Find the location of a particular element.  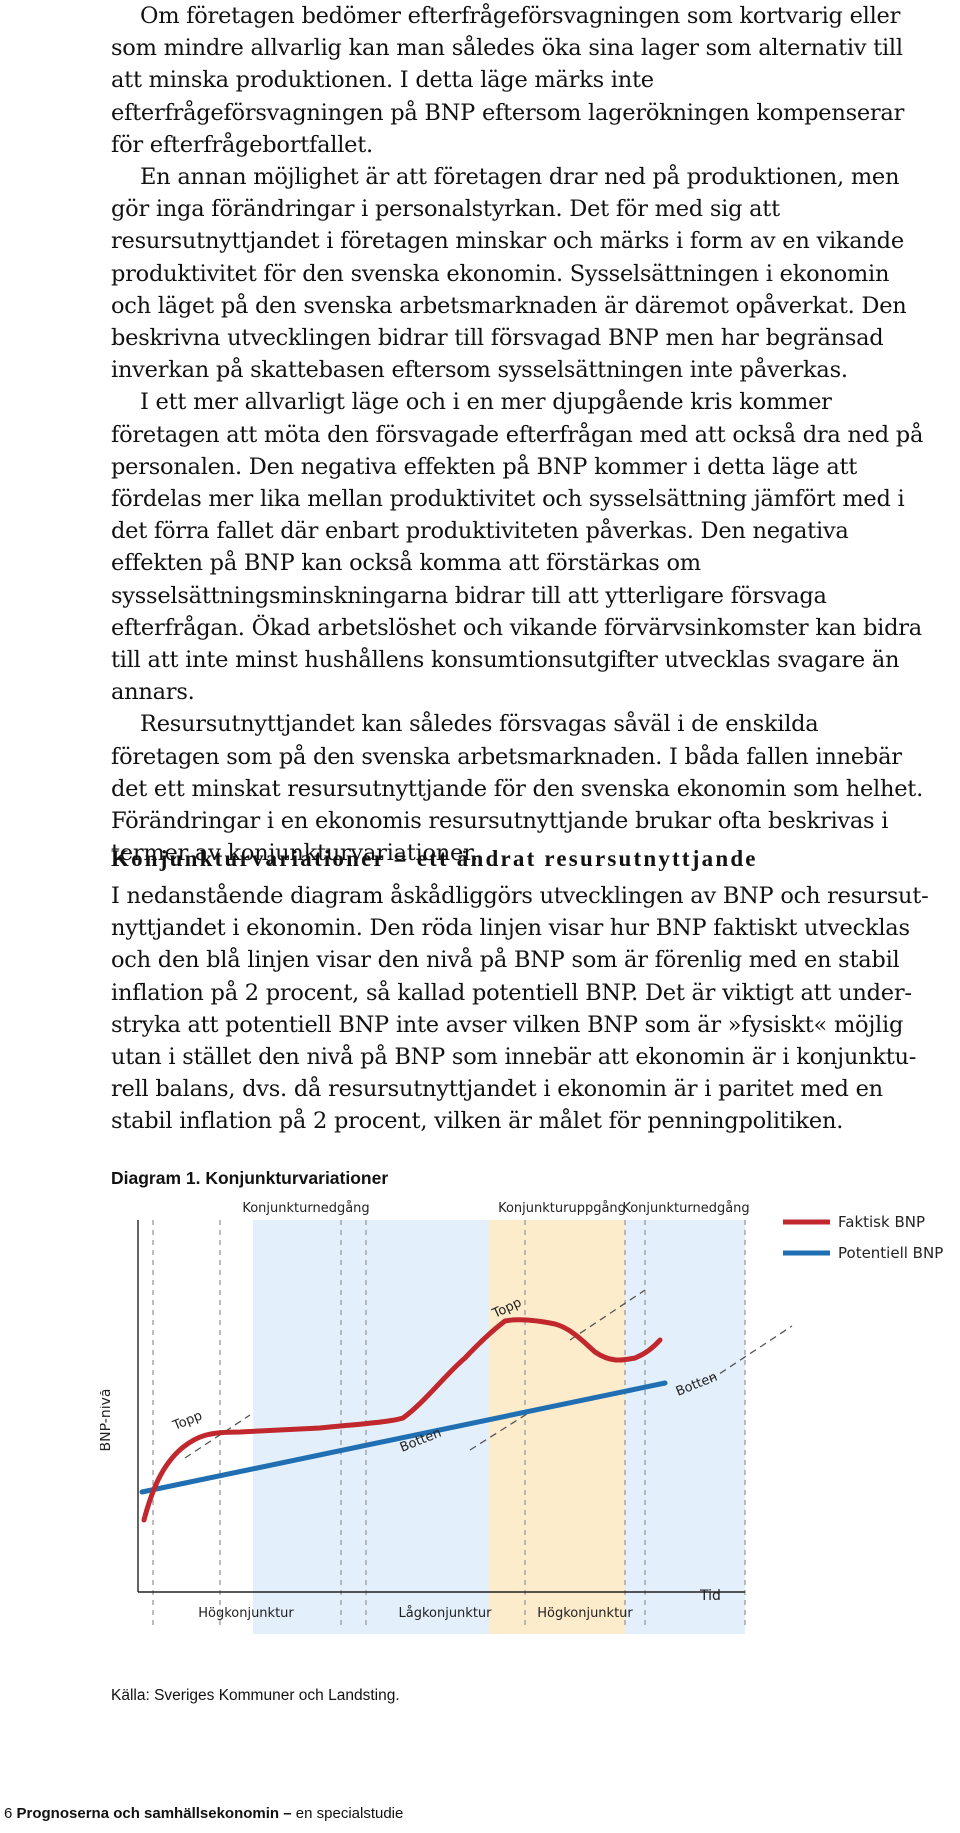

legend-label-faktisk: Faktisk BNP is located at coordinates (881, 1222).